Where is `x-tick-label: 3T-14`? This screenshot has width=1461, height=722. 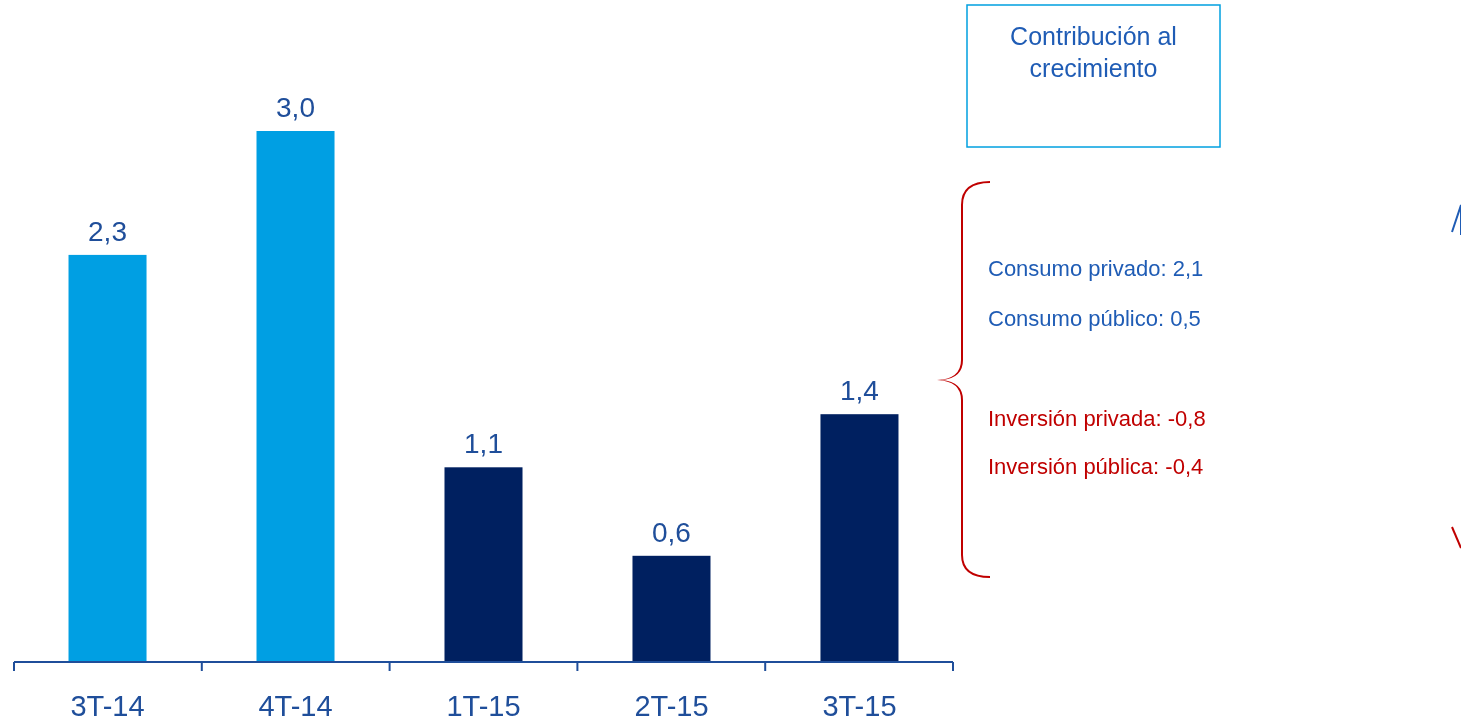
x-tick-label: 3T-14 is located at coordinates (107, 706).